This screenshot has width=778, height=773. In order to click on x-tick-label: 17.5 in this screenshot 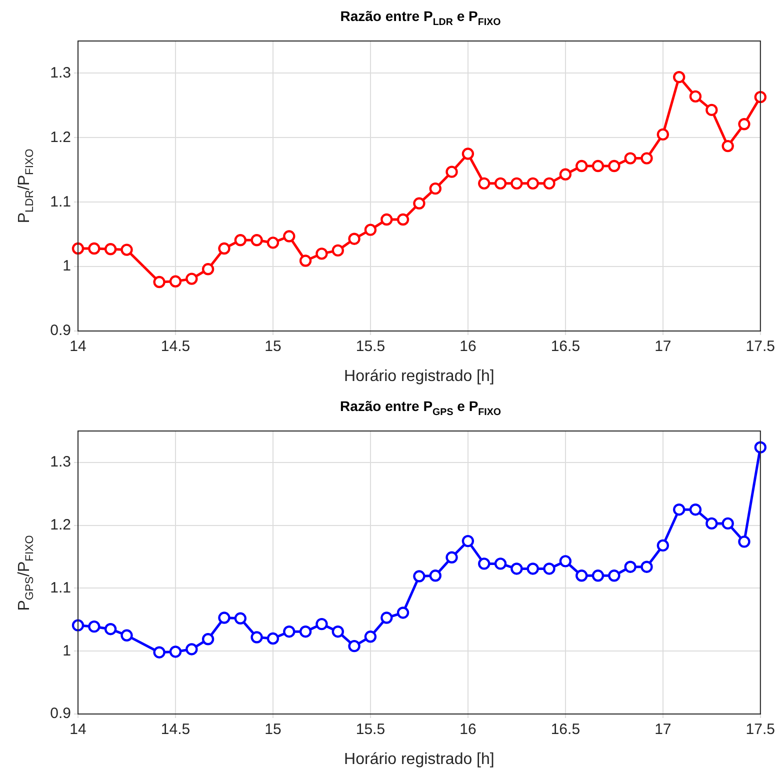, I will do `click(761, 729)`.